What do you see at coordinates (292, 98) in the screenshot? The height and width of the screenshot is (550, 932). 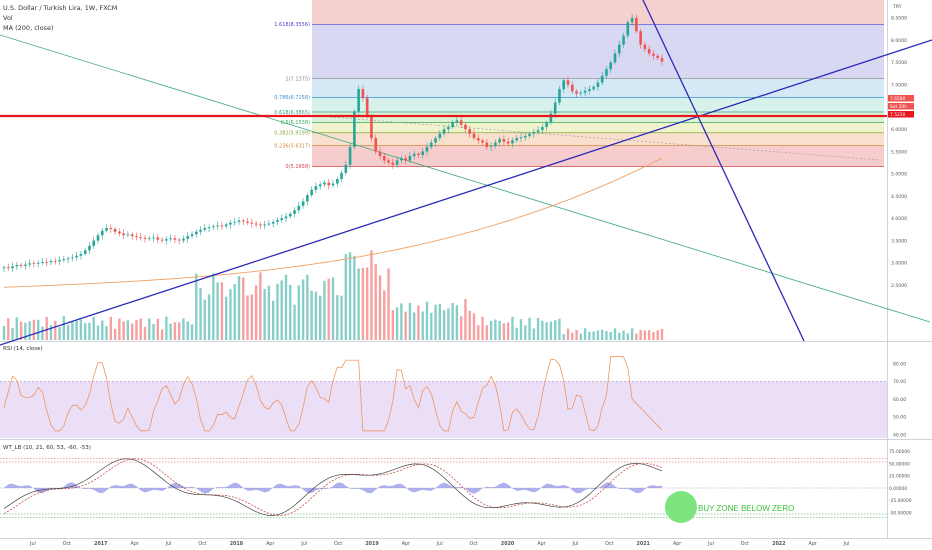 I see `fib-label-2: 0.786(6.7158)` at bounding box center [292, 98].